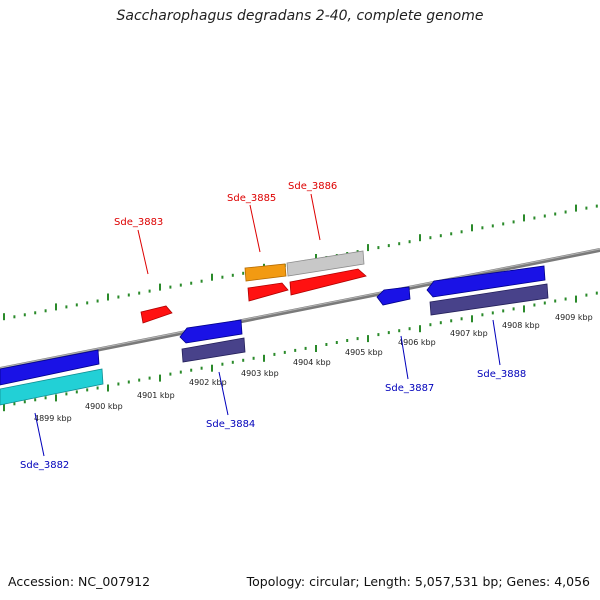 The height and width of the screenshot is (600, 600). Describe the element at coordinates (211, 331) in the screenshot. I see `gene-sde3884-arrow` at that location.